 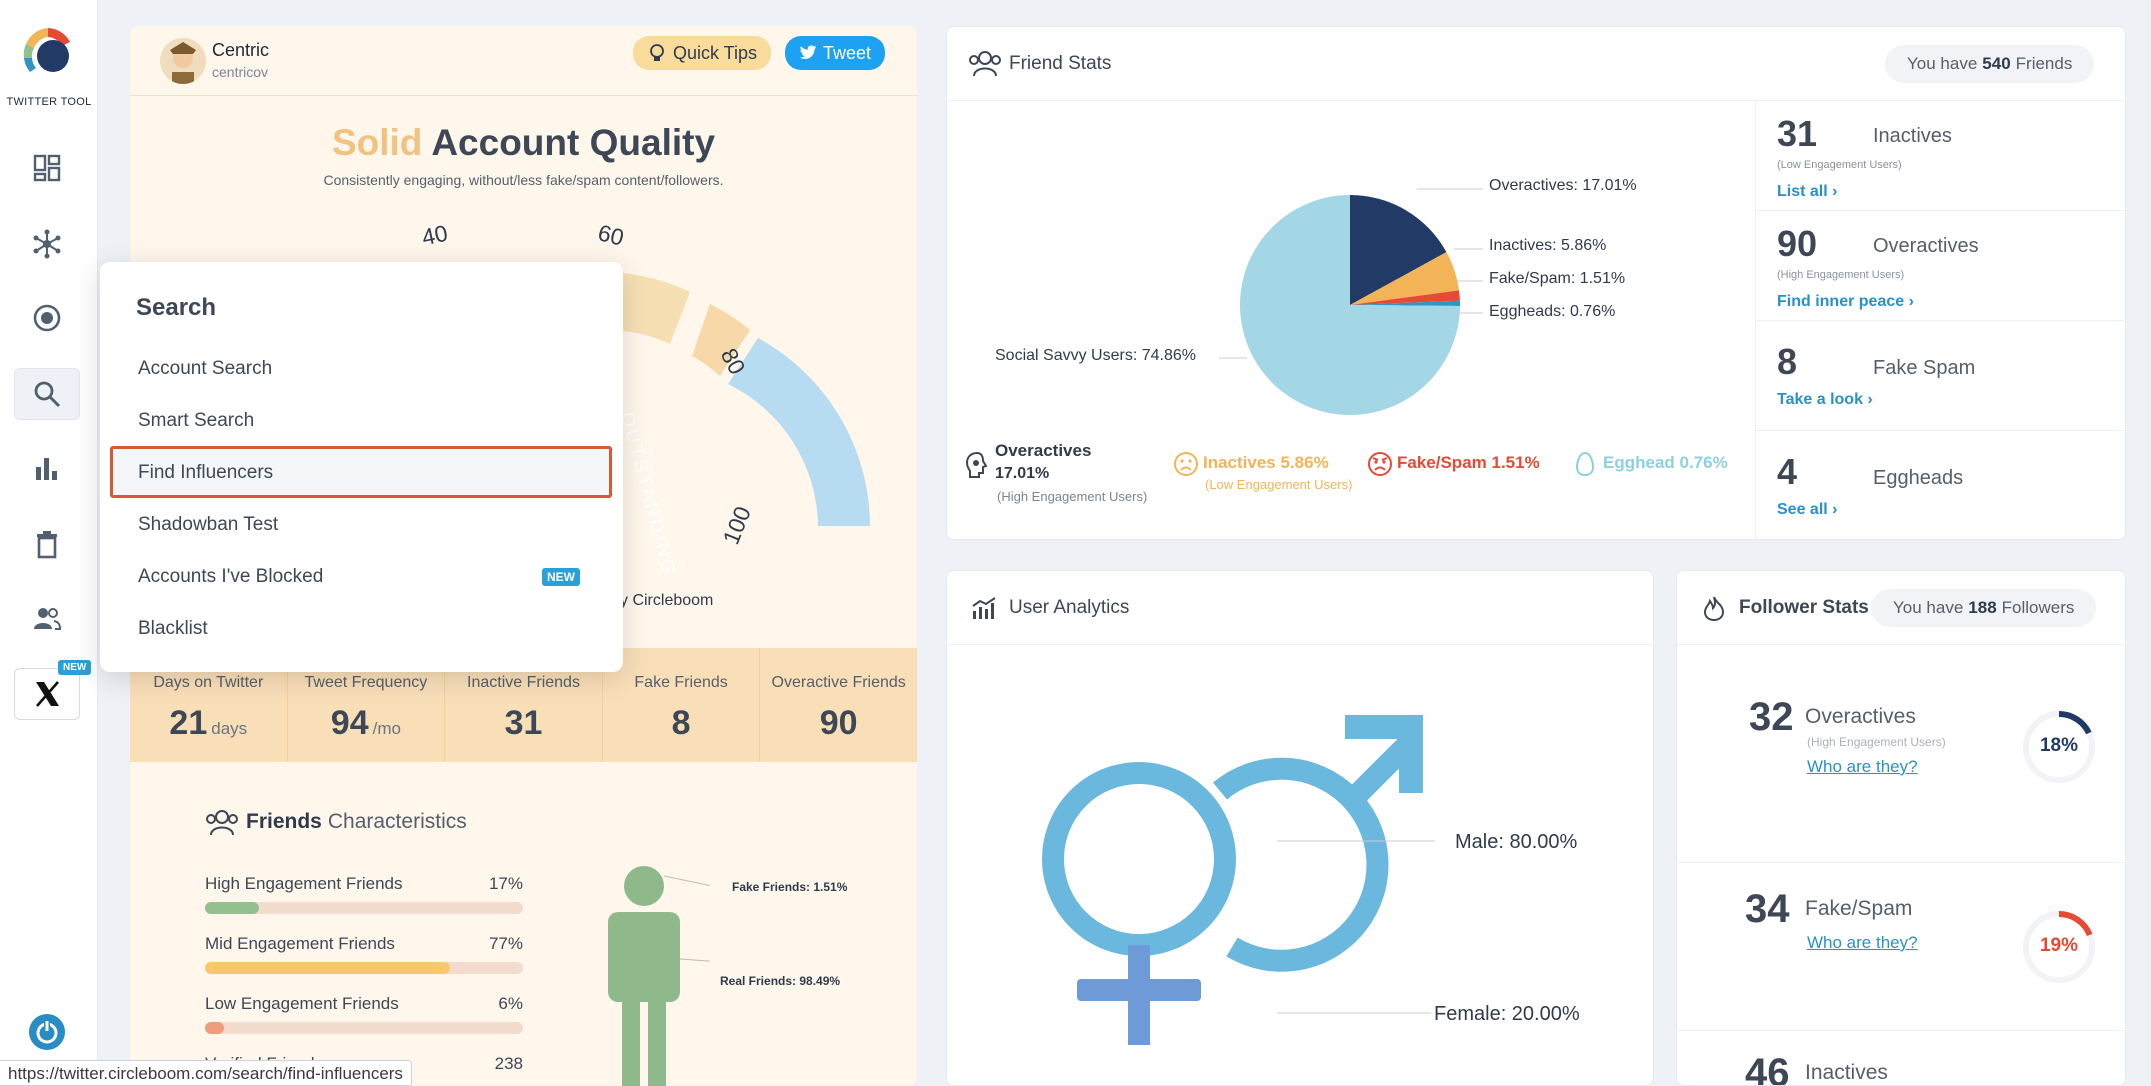 I want to click on twitter-bird-icon, so click(x=808, y=52).